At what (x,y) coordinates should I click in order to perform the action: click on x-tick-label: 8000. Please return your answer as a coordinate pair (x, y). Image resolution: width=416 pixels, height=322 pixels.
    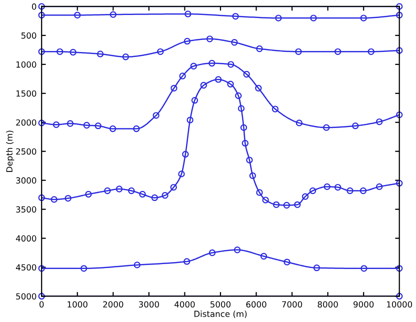
    Looking at the image, I should click on (328, 304).